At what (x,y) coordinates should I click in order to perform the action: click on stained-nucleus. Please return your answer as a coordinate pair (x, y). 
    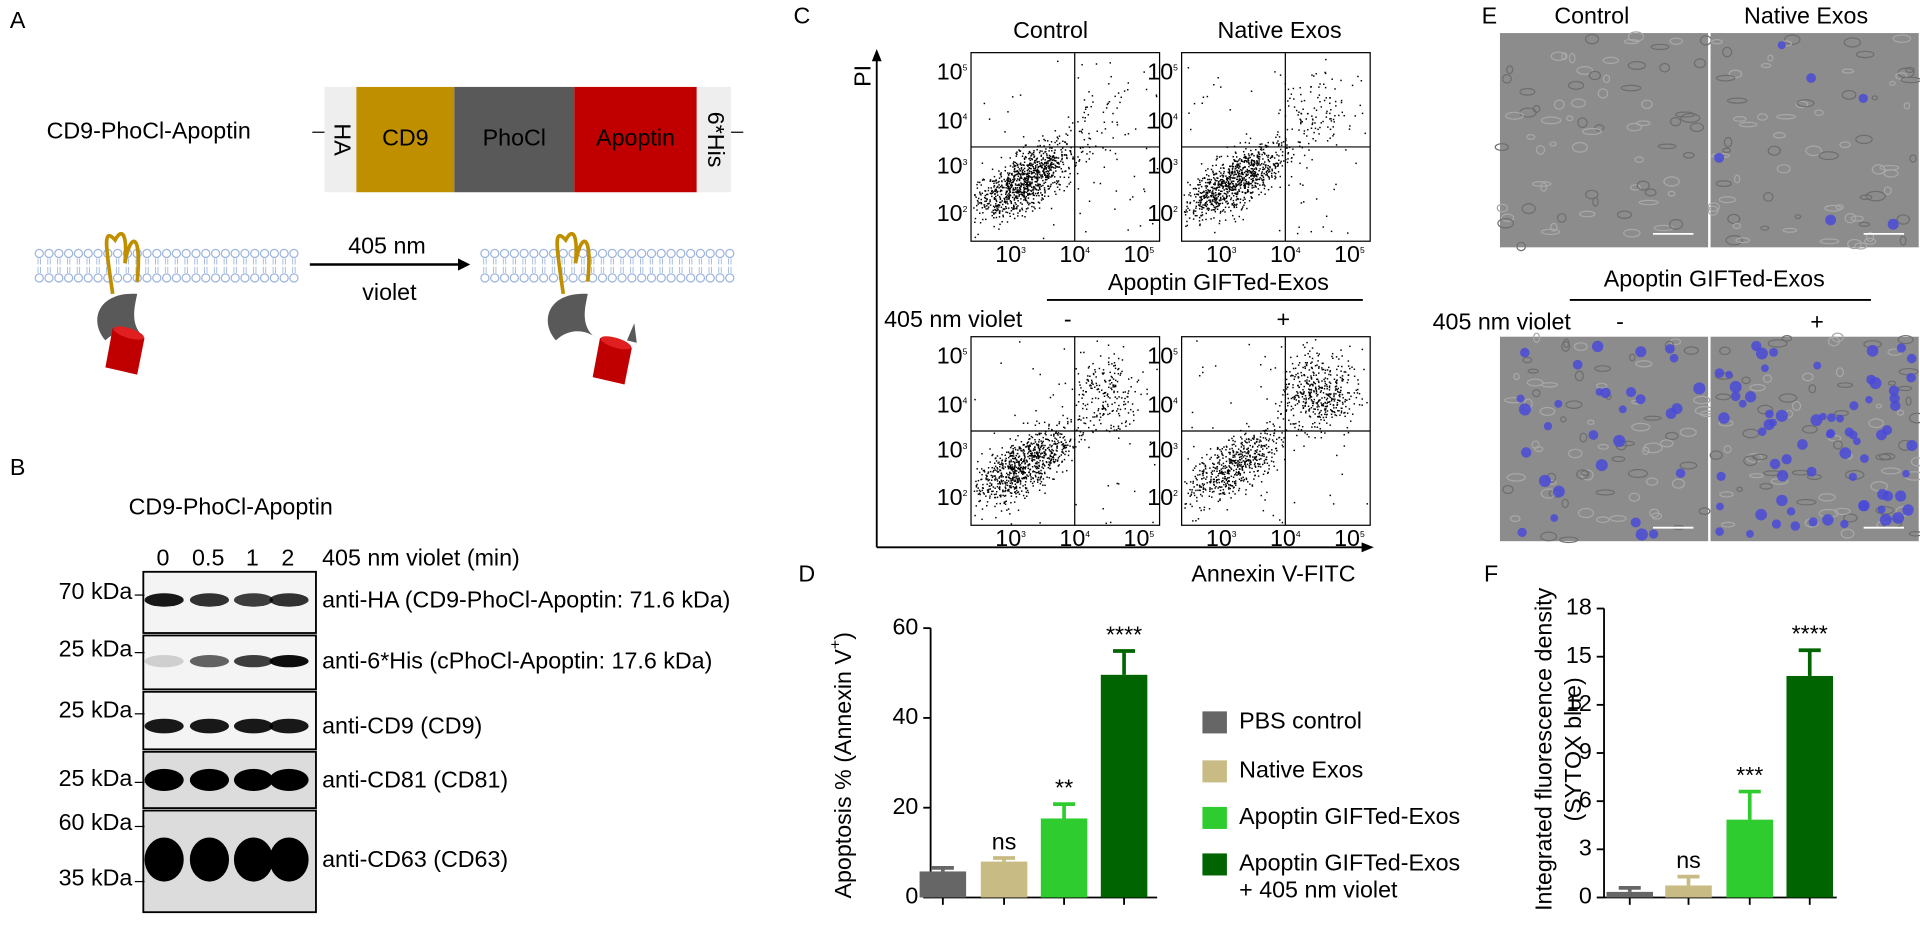
    Looking at the image, I should click on (1721, 476).